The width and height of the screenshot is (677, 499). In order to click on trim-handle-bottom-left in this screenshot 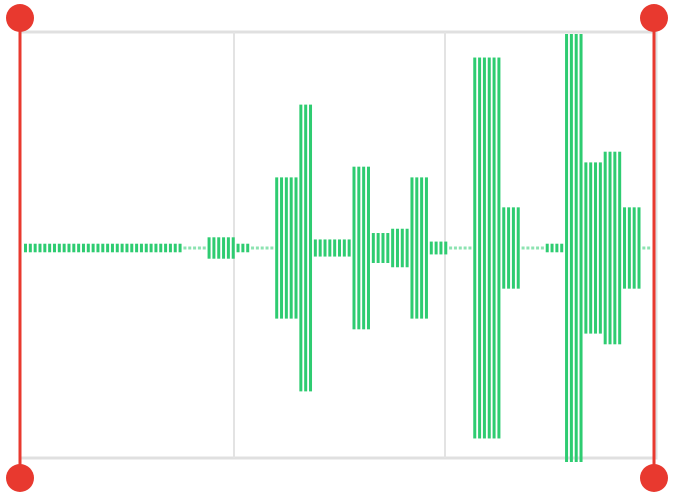, I will do `click(20, 478)`.